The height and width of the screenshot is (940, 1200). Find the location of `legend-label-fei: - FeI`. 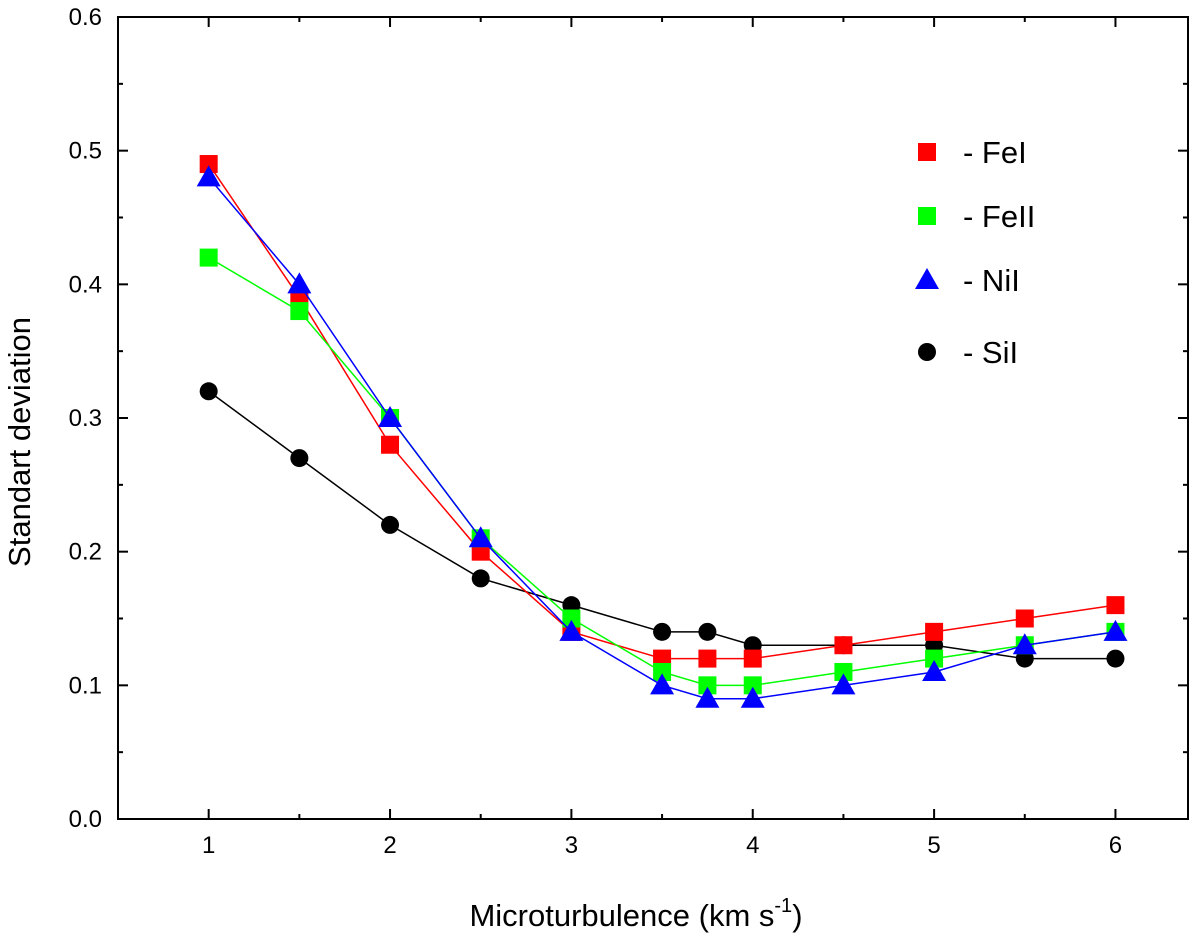

legend-label-fei: - FeI is located at coordinates (995, 152).